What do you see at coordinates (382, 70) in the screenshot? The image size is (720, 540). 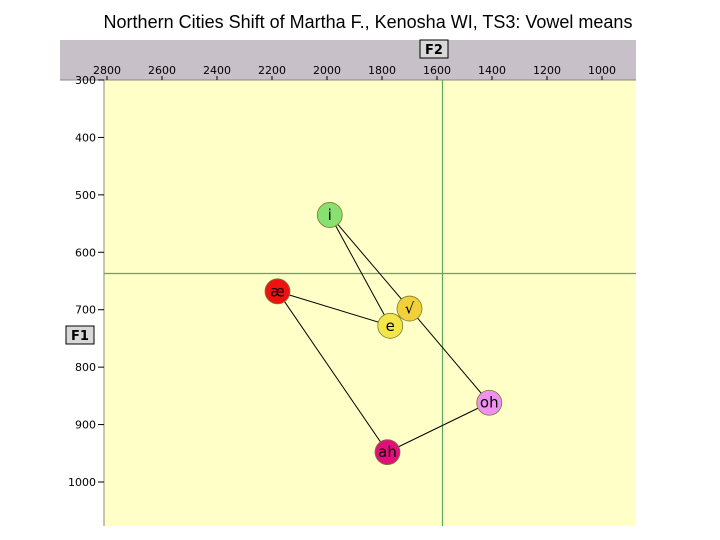 I see `x-tick-label: 1800` at bounding box center [382, 70].